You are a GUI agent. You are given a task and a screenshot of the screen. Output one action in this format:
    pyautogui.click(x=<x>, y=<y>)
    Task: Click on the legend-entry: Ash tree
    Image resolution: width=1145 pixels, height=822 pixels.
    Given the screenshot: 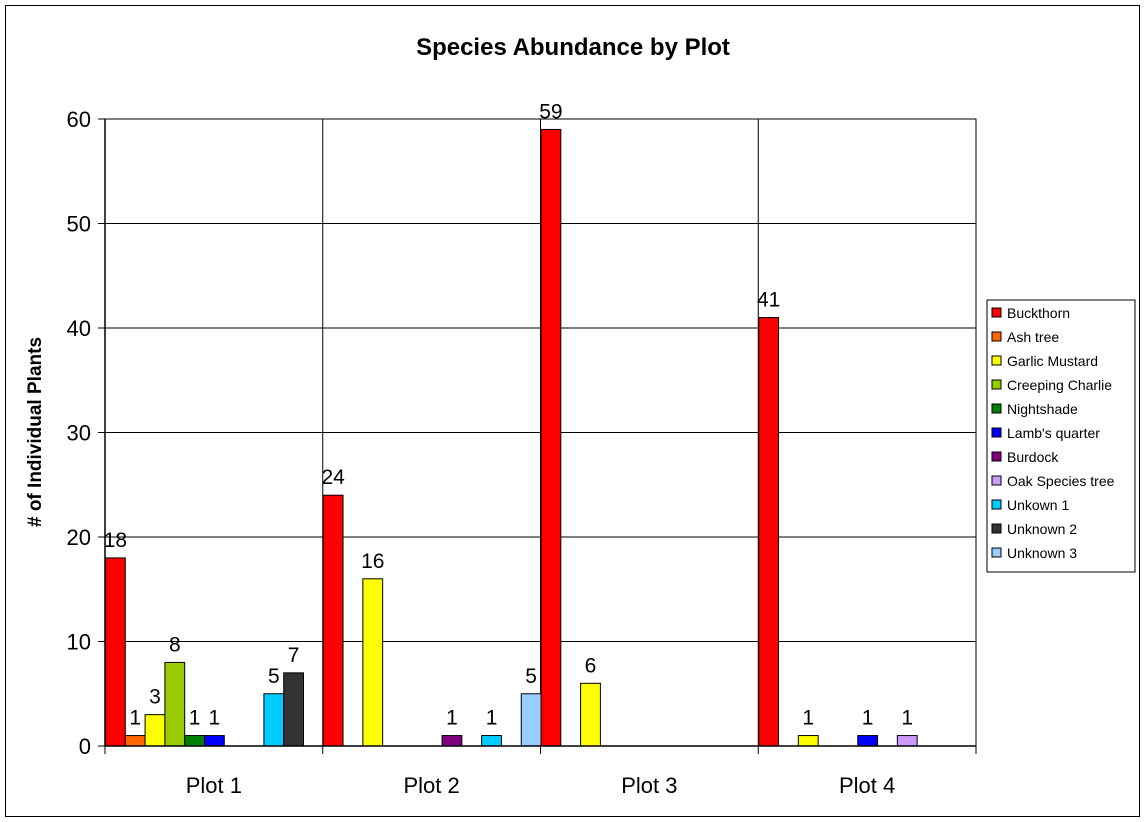 What is the action you would take?
    pyautogui.click(x=1033, y=337)
    